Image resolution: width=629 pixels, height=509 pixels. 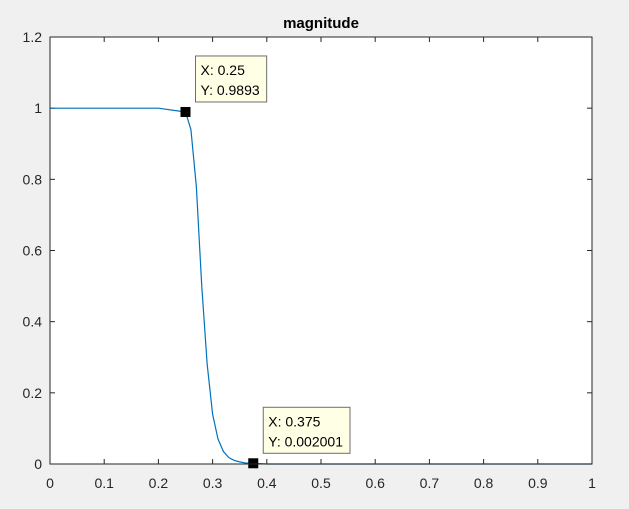 What do you see at coordinates (33, 322) in the screenshot?
I see `y-tick-label: 0.4` at bounding box center [33, 322].